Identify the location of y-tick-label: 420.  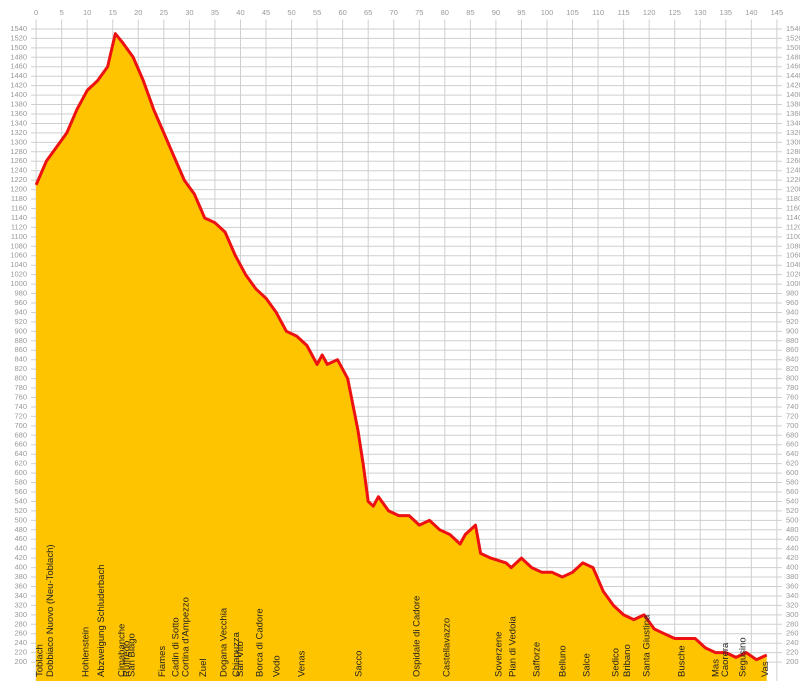
(20, 557).